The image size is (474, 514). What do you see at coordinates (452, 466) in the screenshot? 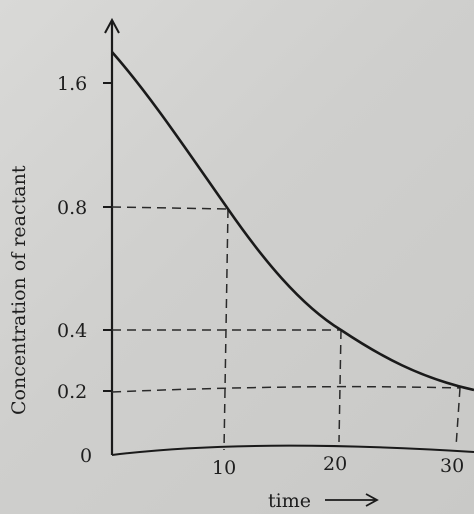
I see `x-tick-label-30: 30` at bounding box center [452, 466].